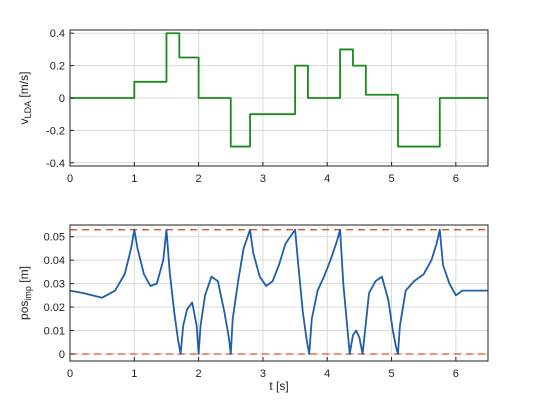 Image resolution: width=540 pixels, height=405 pixels. I want to click on y-tick-label: 0.05, so click(54, 238).